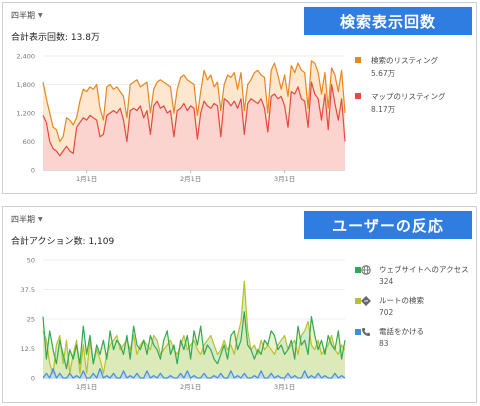 This screenshot has height=406, width=480. Describe the element at coordinates (55, 38) in the screenshot. I see `total-impressions: 合計表示回数: 13.8万` at that location.